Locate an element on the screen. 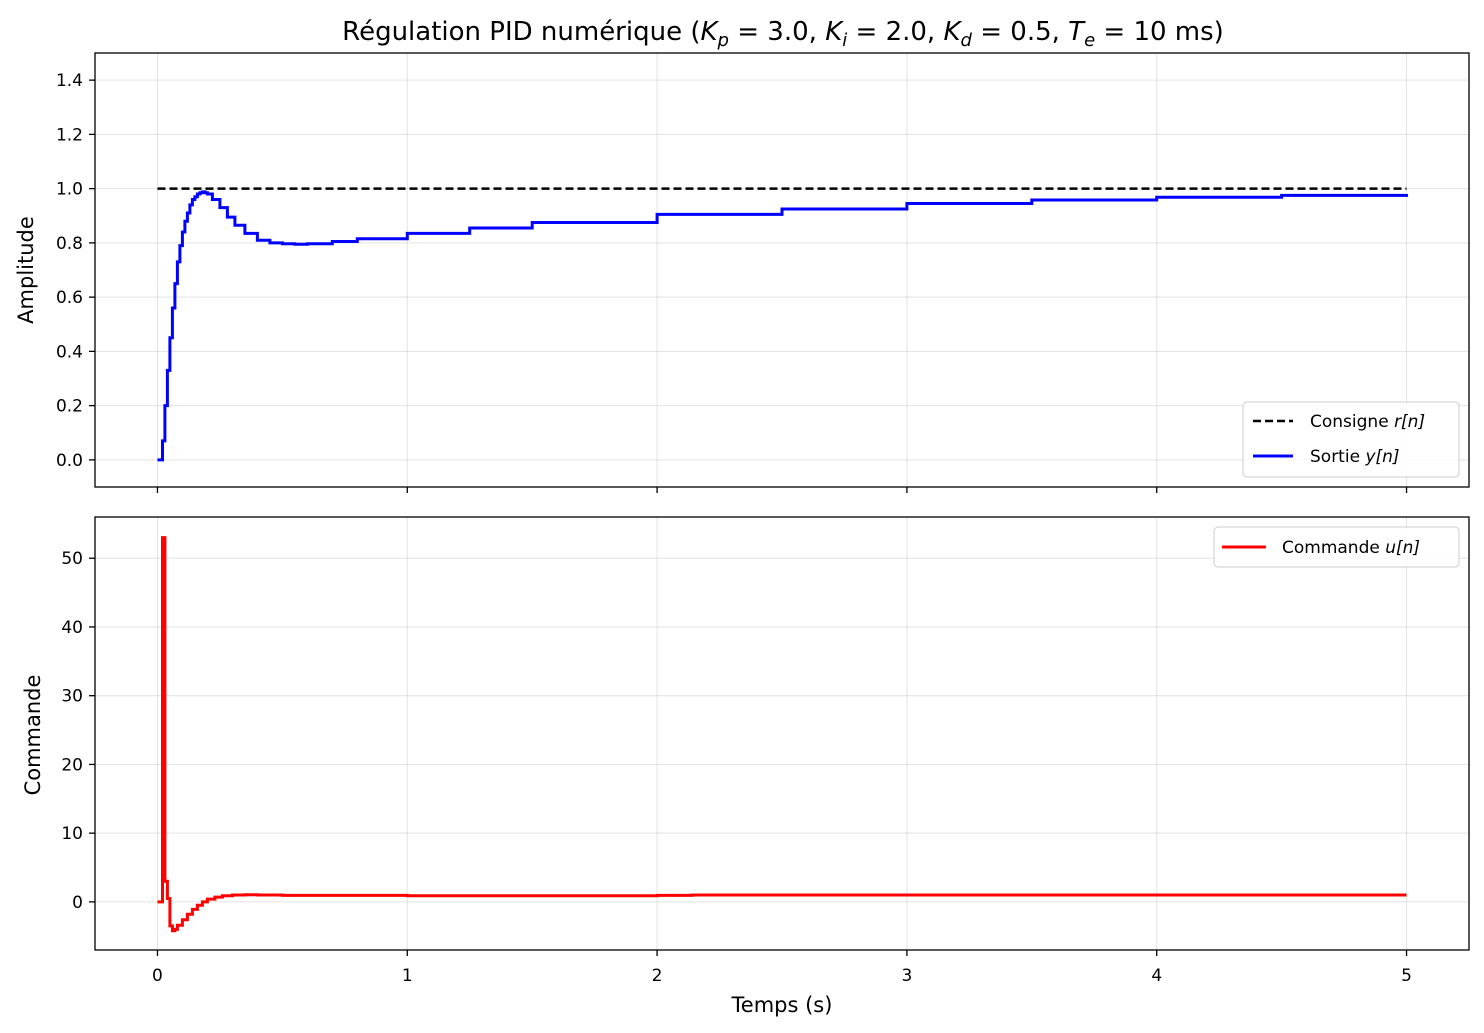 The image size is (1484, 1033). legend-label-consigne: Consigne r[n] is located at coordinates (1367, 422).